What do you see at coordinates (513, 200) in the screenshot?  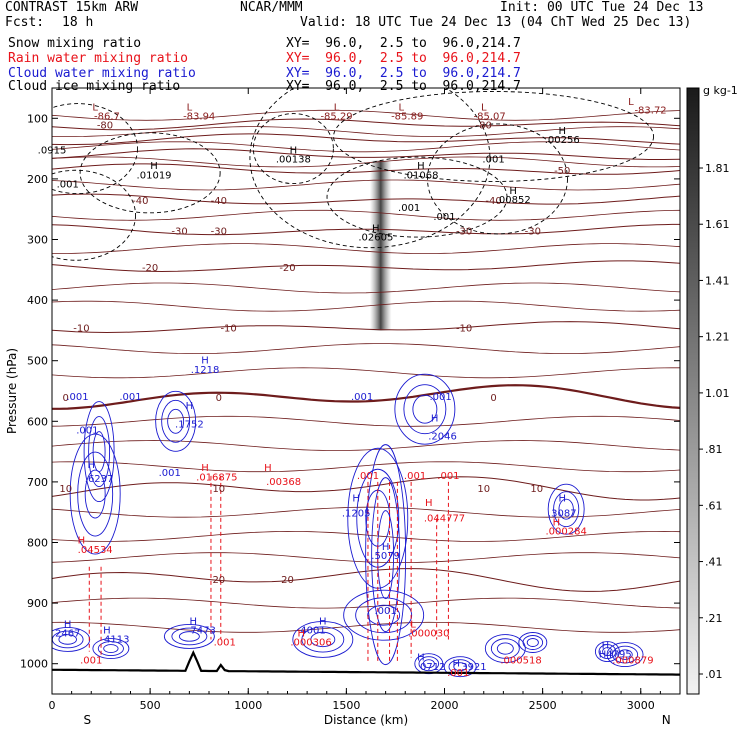 I see `contour-label: .00852` at bounding box center [513, 200].